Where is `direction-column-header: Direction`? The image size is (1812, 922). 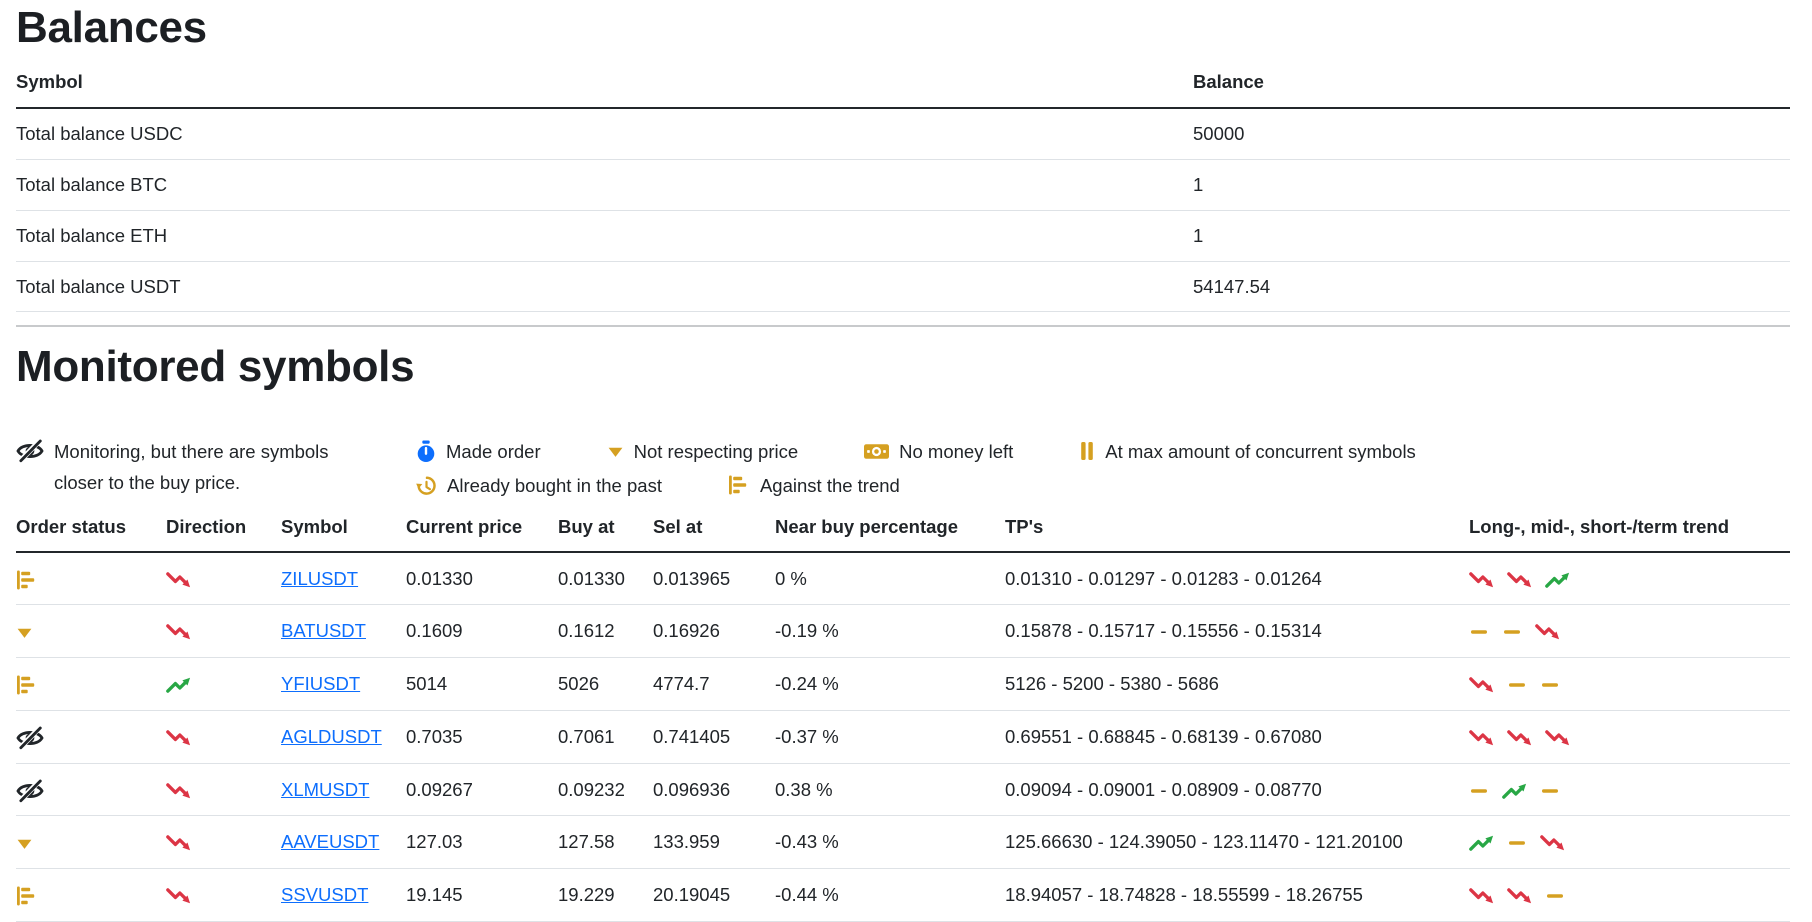 direction-column-header: Direction is located at coordinates (223, 527).